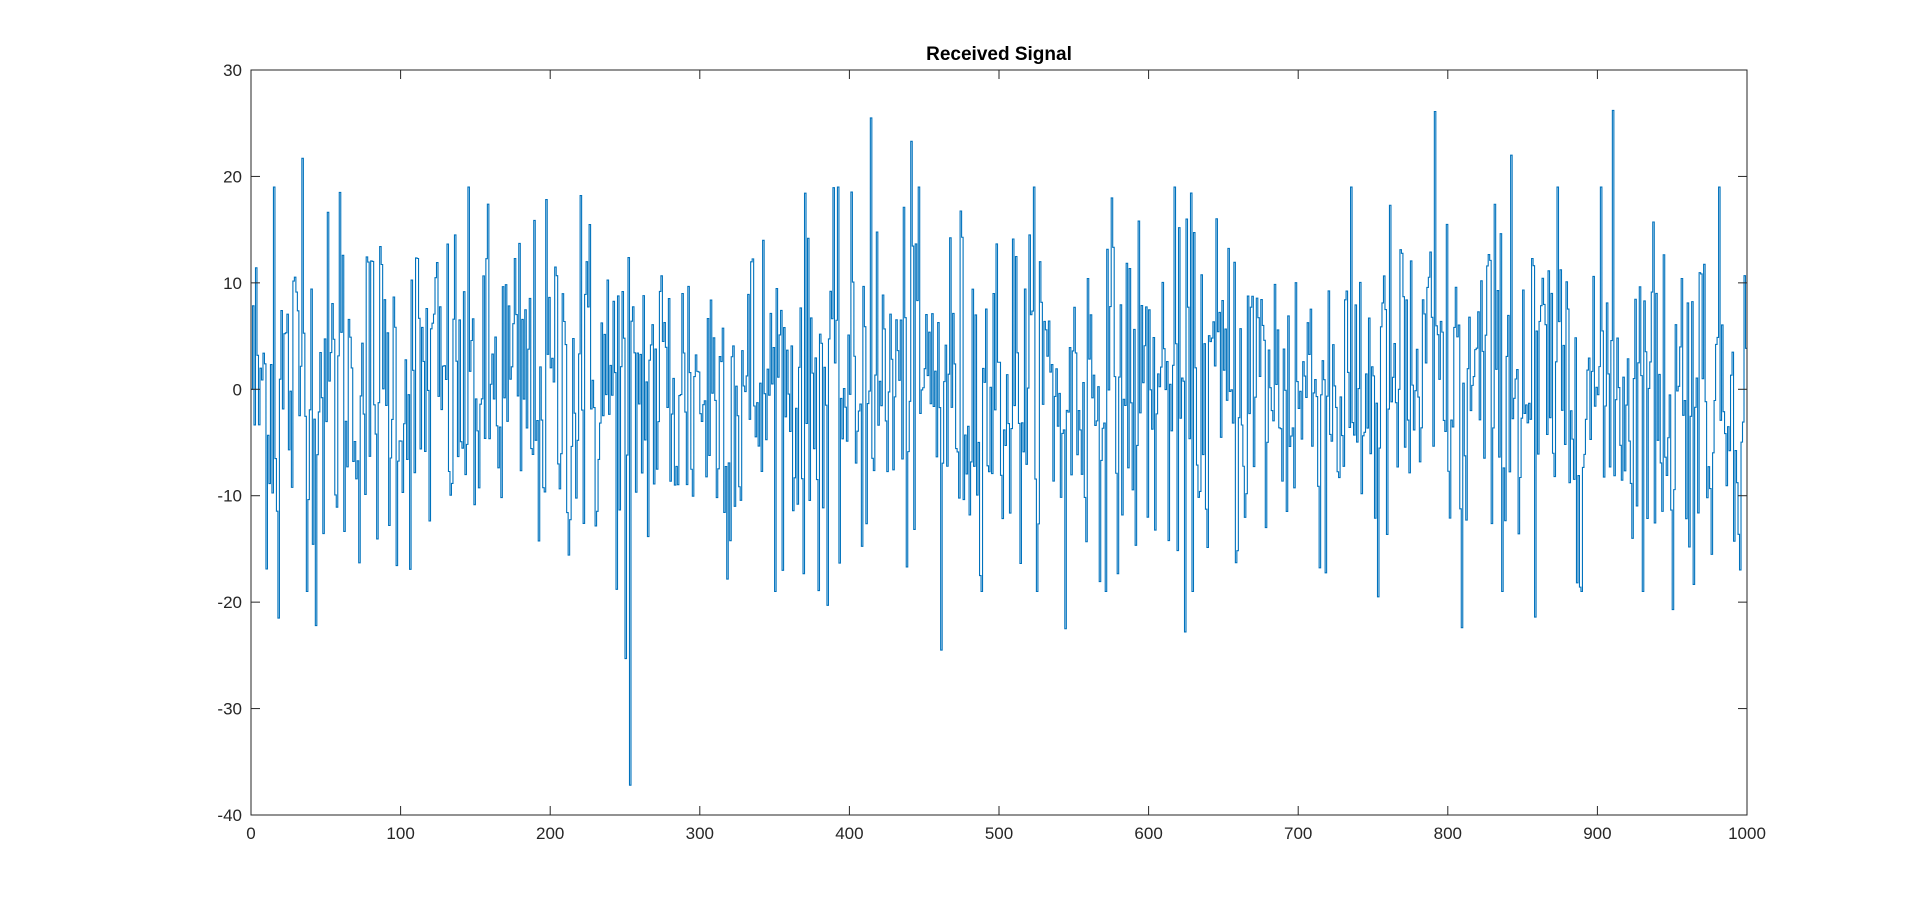  I want to click on y-tick-label: -30, so click(229, 709).